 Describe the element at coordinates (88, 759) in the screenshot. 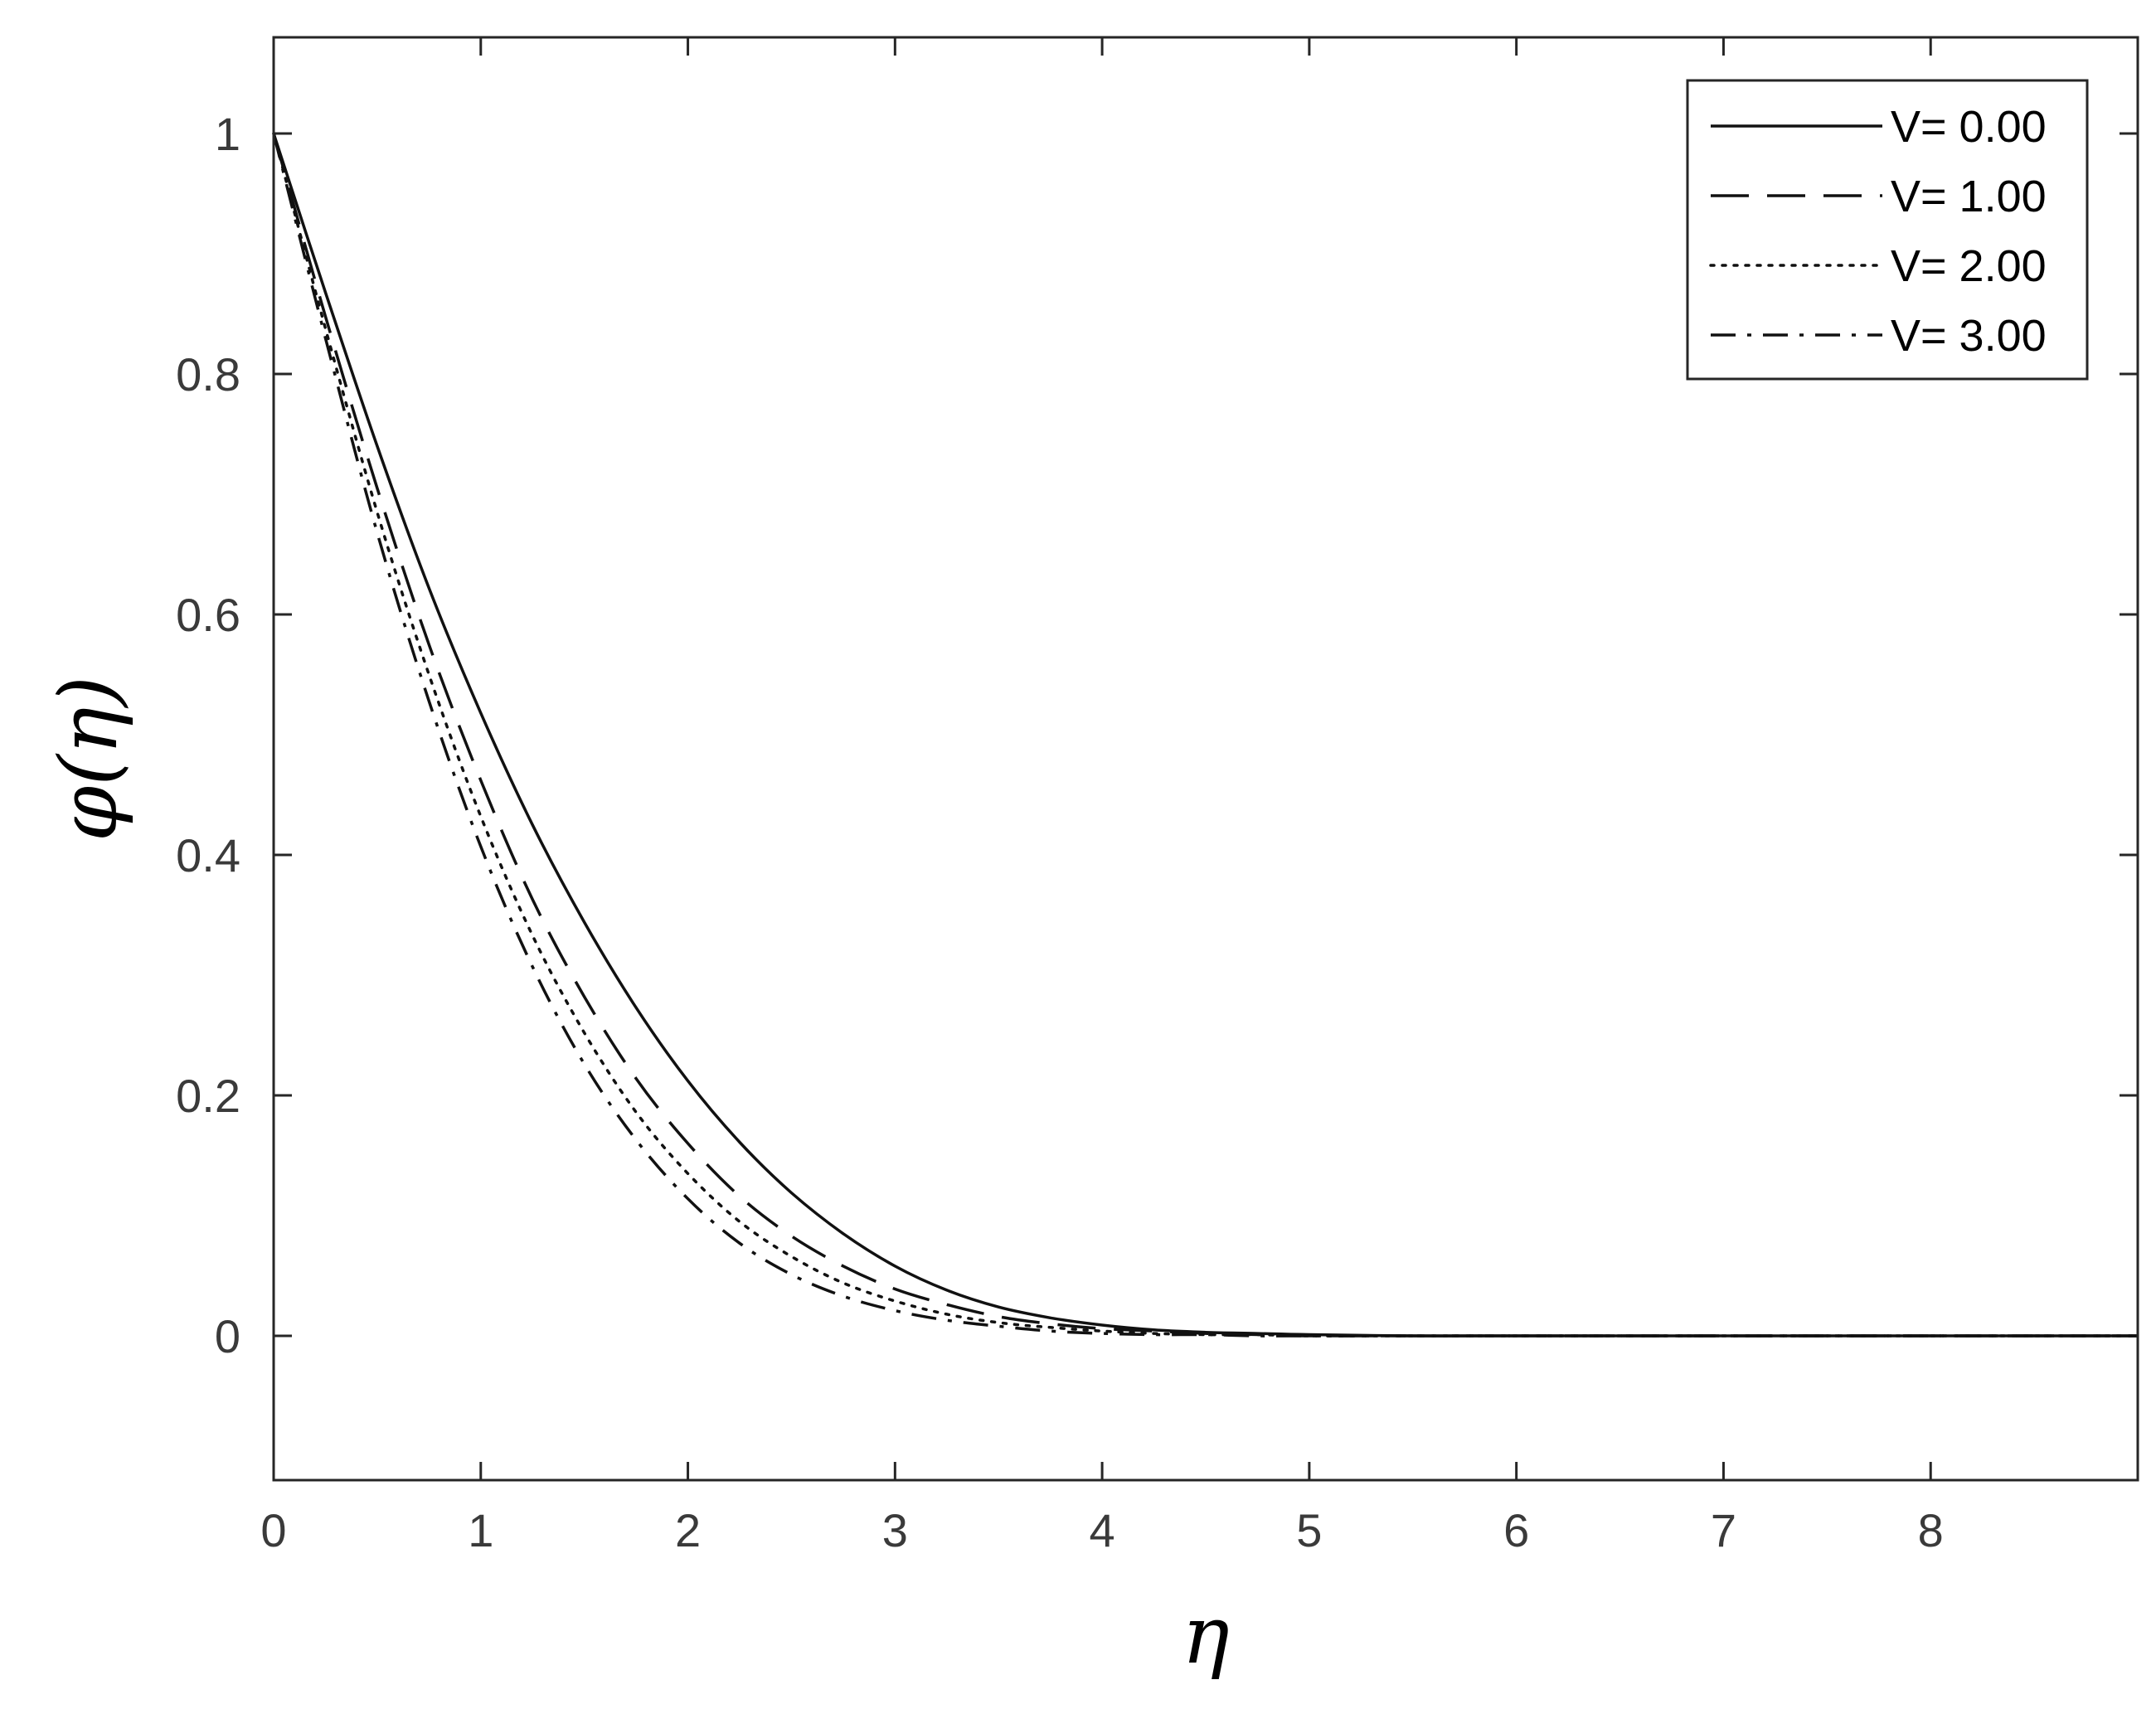

I see `y-axis-label: φ(η)` at that location.